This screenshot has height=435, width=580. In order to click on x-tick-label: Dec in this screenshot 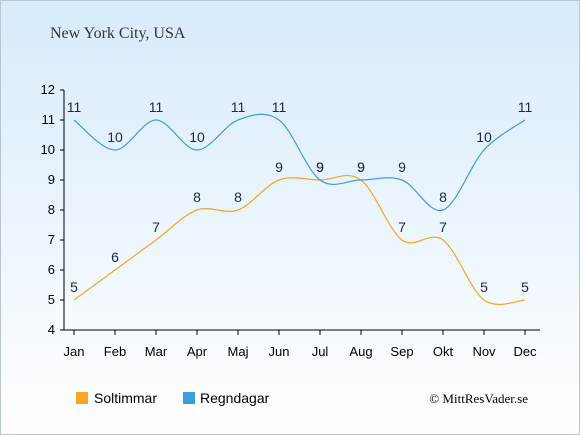, I will do `click(525, 351)`.